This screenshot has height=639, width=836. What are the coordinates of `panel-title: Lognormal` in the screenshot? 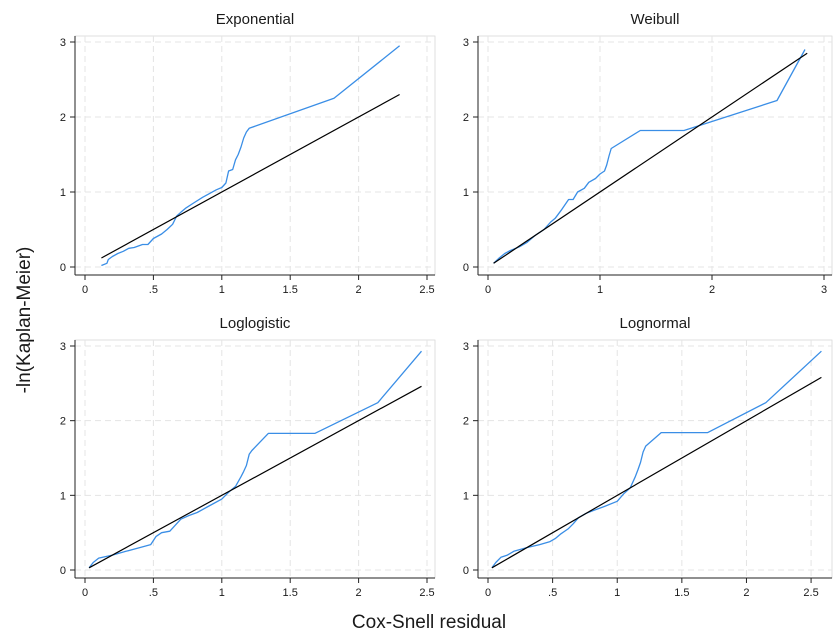 It's located at (655, 323).